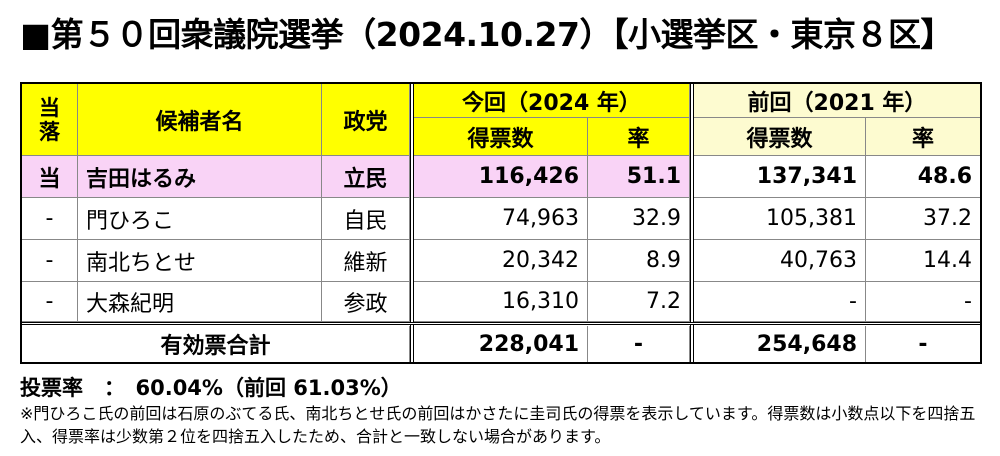 This screenshot has width=1000, height=456. What do you see at coordinates (639, 302) in the screenshot?
I see `rate-2024: 7.2` at bounding box center [639, 302].